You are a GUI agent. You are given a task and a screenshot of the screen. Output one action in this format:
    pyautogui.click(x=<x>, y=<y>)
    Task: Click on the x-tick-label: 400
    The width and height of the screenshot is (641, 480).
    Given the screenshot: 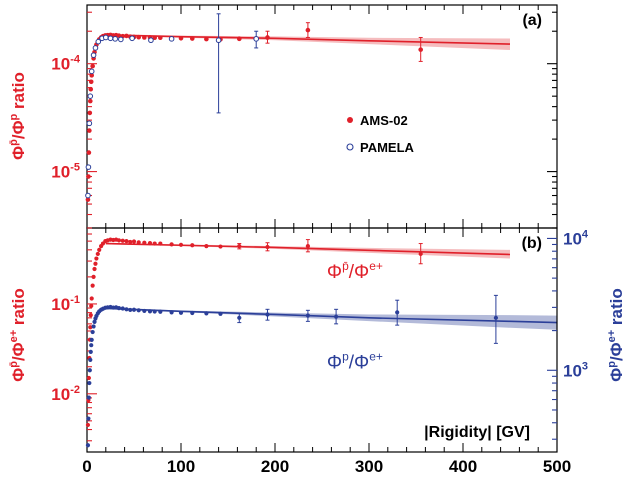 What is the action you would take?
    pyautogui.click(x=463, y=466)
    